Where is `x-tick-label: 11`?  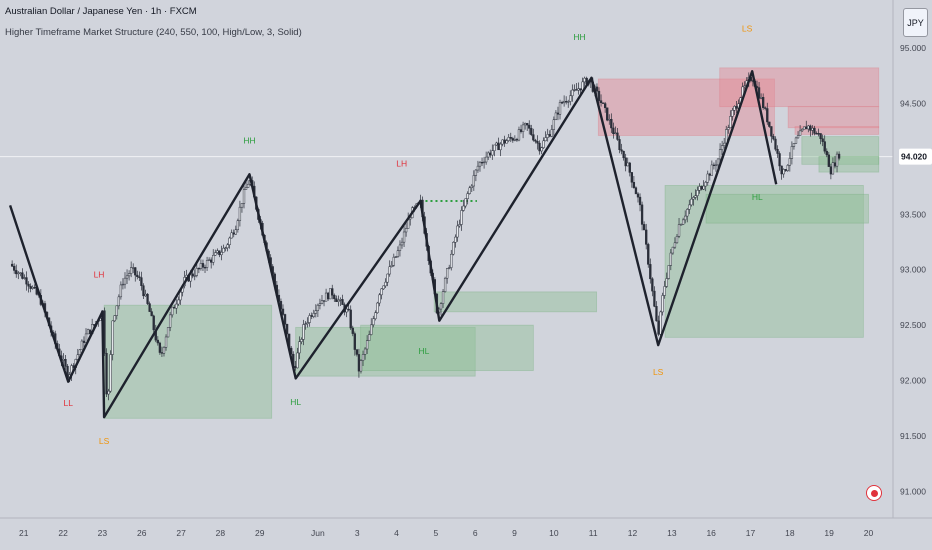 x-tick-label: 11 is located at coordinates (593, 533).